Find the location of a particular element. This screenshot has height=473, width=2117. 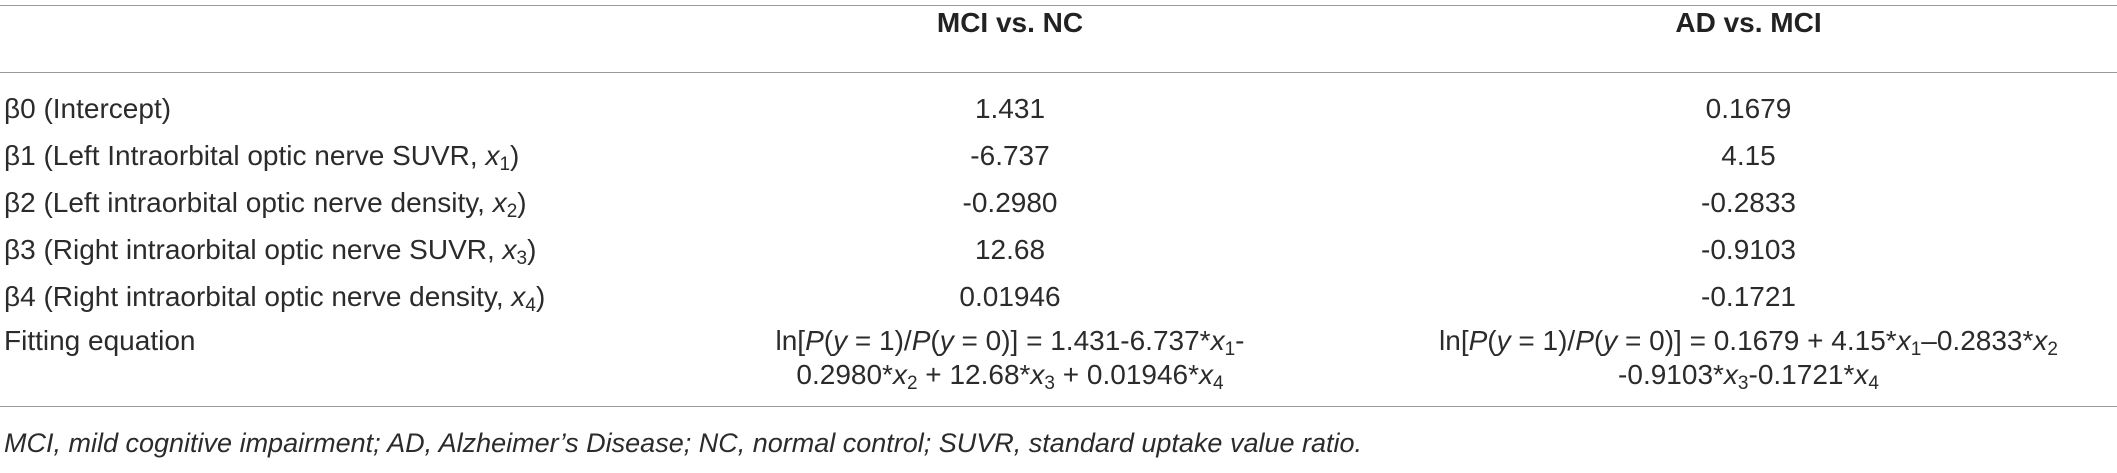

table-header-row: MCI vs. NC AD vs. MCI is located at coordinates (1058, 39).